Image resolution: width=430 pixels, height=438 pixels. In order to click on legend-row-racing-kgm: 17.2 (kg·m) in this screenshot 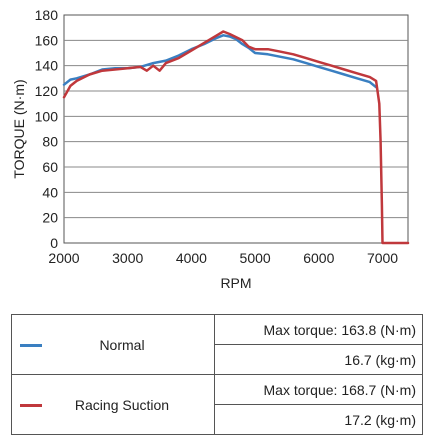, I will do `click(217, 419)`.